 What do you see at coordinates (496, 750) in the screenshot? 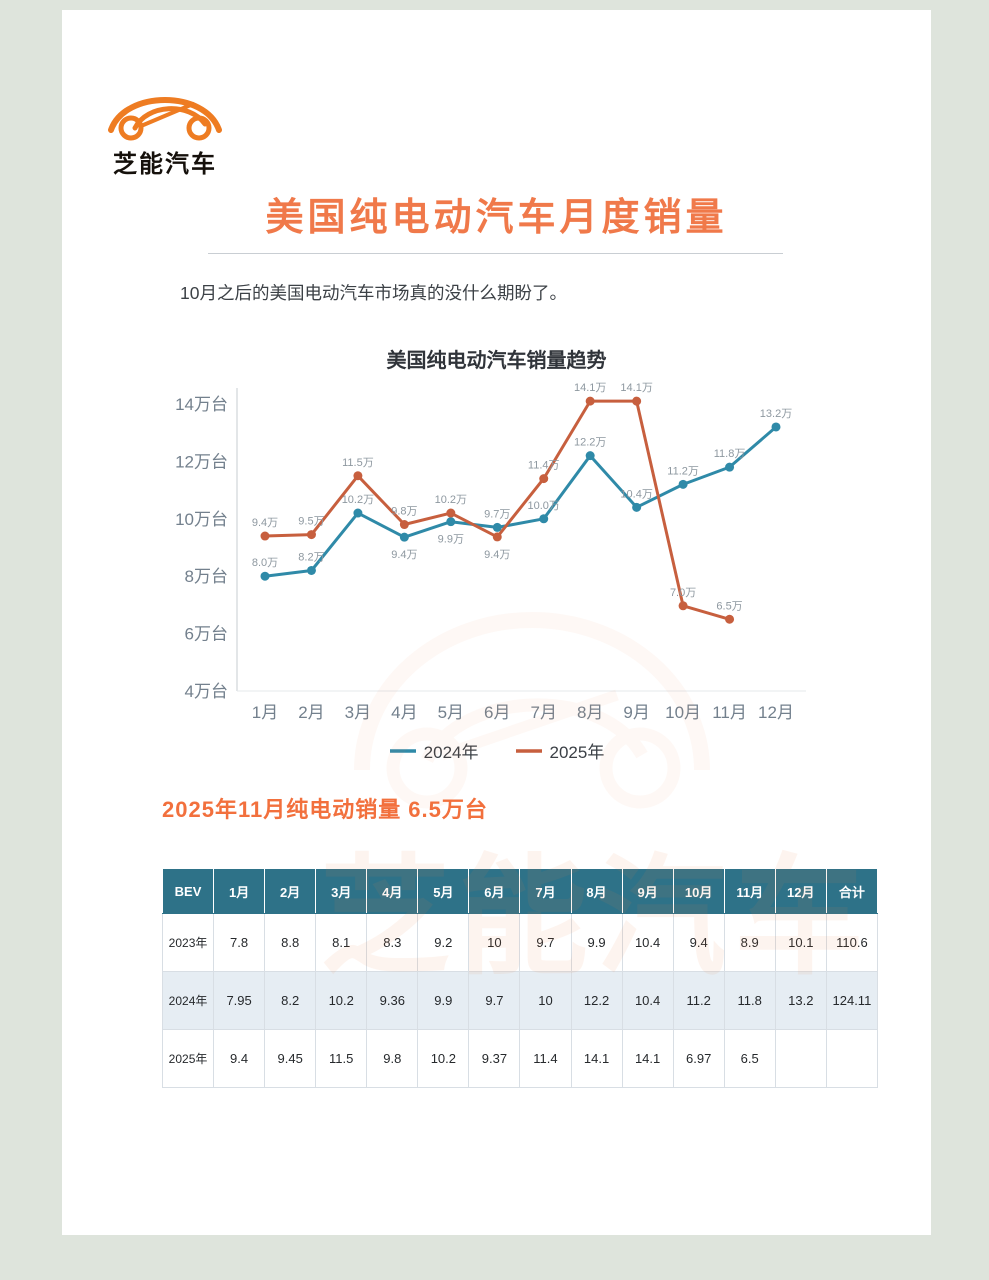
I see `chart-legend: 2024年 2025年` at bounding box center [496, 750].